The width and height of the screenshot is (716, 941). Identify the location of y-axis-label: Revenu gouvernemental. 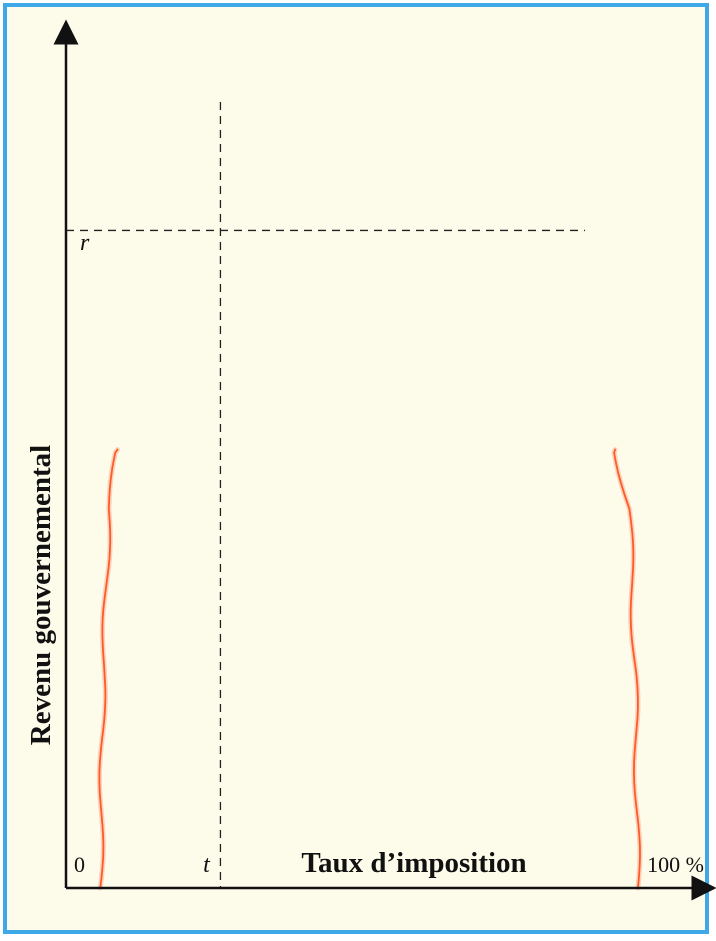
(41, 595).